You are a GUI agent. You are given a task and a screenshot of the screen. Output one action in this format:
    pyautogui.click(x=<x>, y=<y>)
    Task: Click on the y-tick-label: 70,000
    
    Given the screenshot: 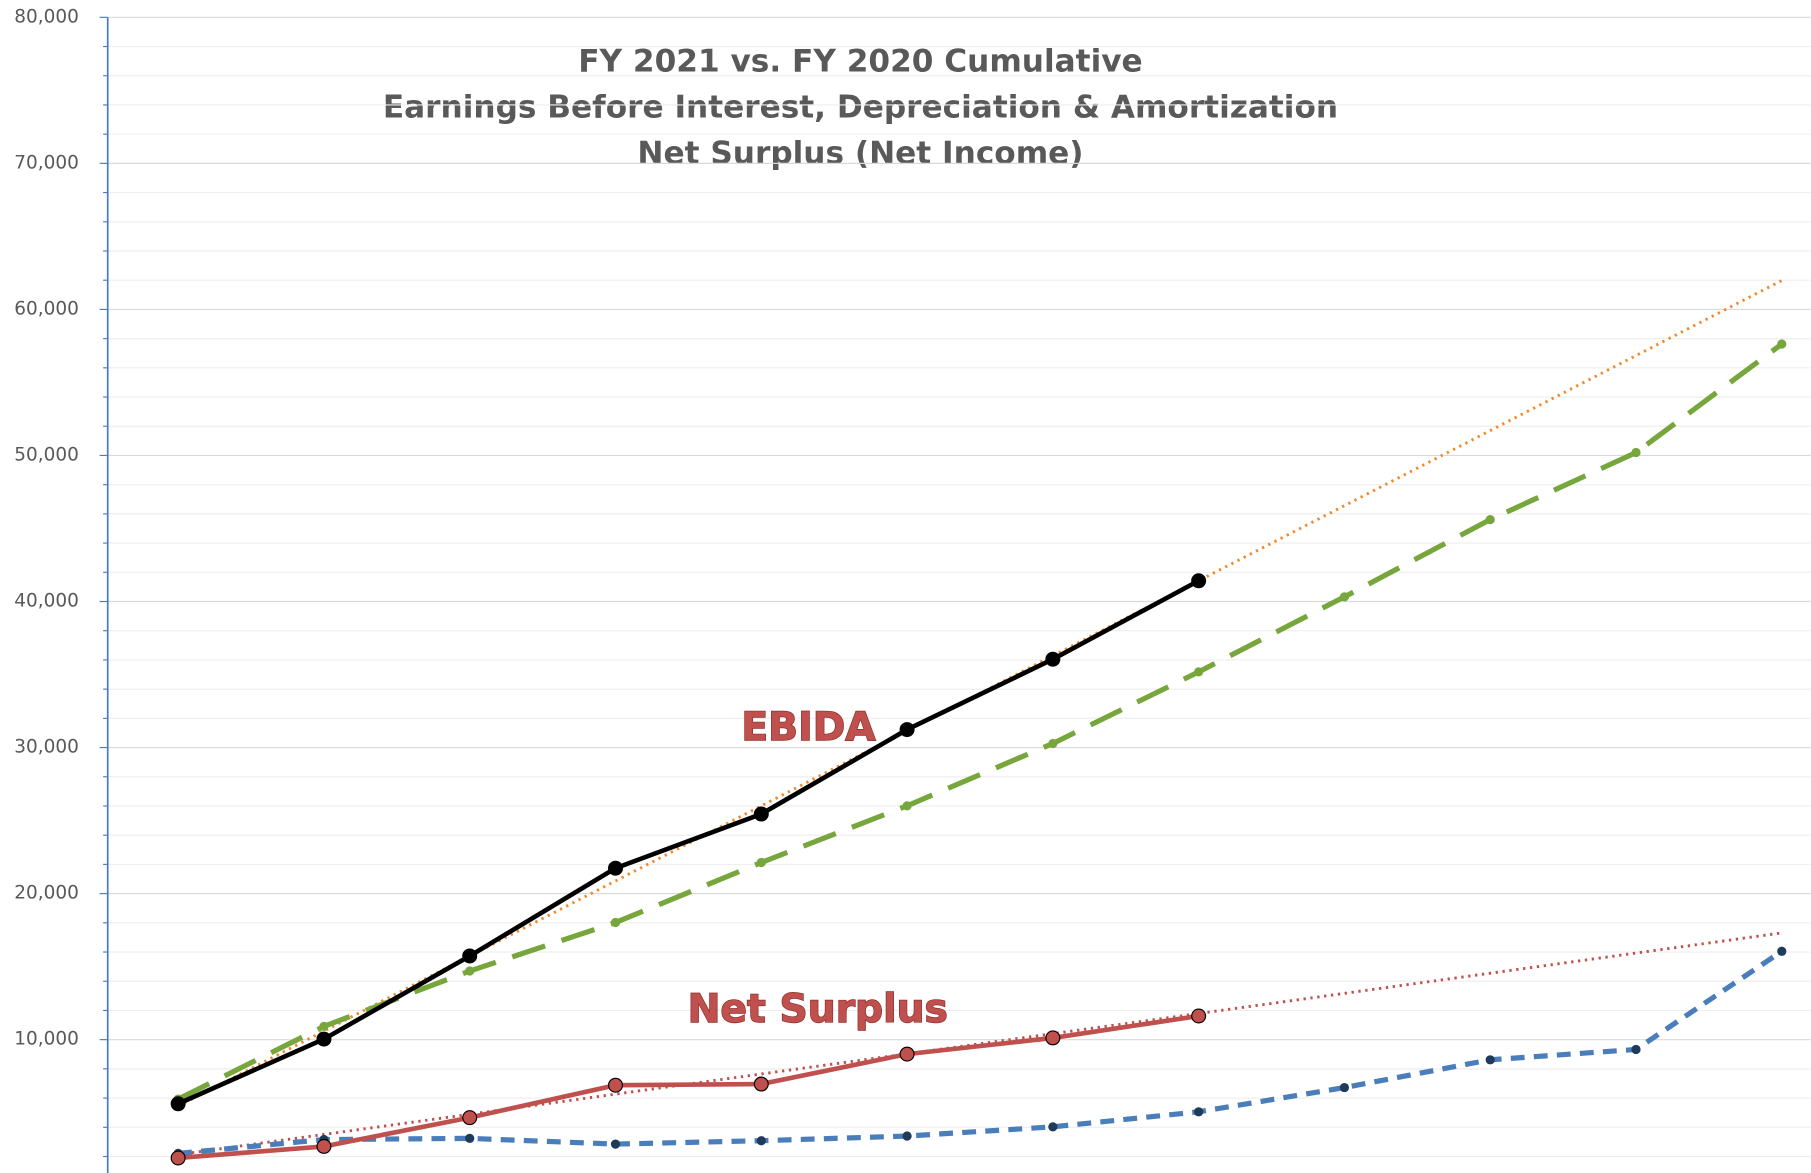 What is the action you would take?
    pyautogui.click(x=46, y=162)
    